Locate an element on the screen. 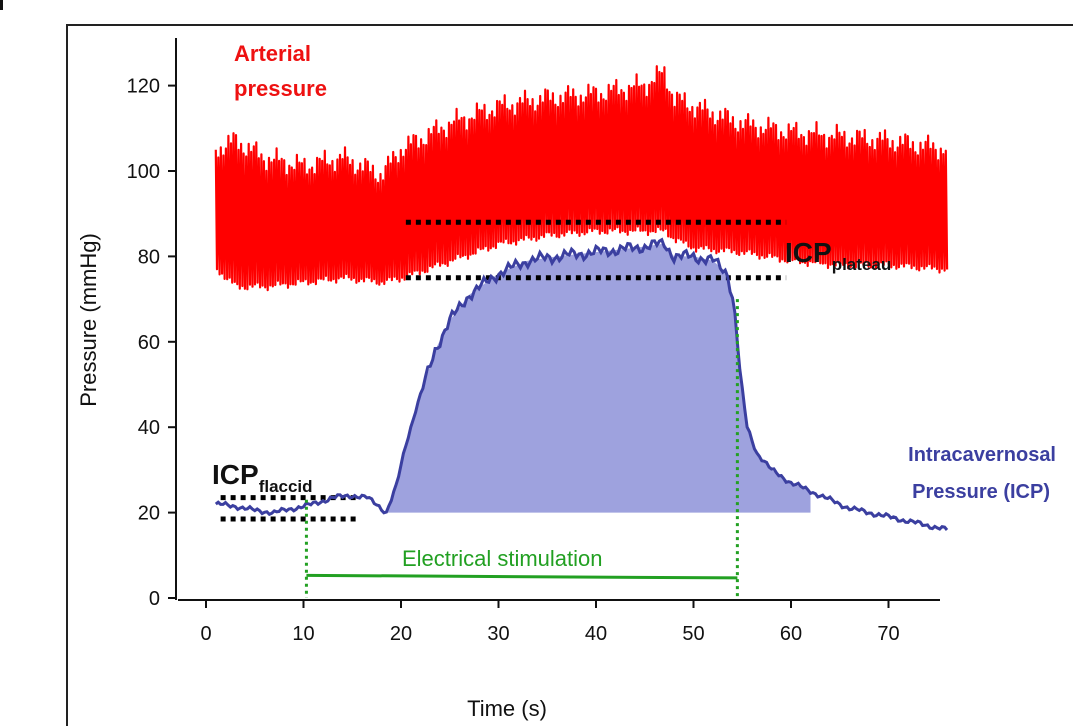 The image size is (1073, 726). icp-area-fill is located at coordinates (598, 378).